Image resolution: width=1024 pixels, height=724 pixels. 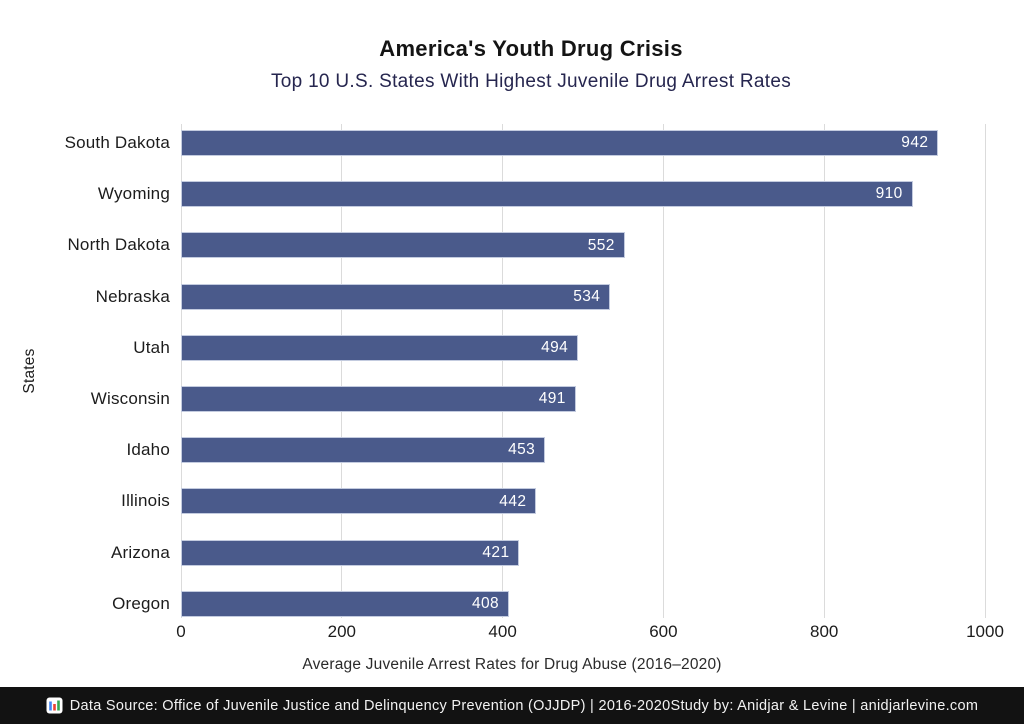 I want to click on bar-utah: 494, so click(x=380, y=347).